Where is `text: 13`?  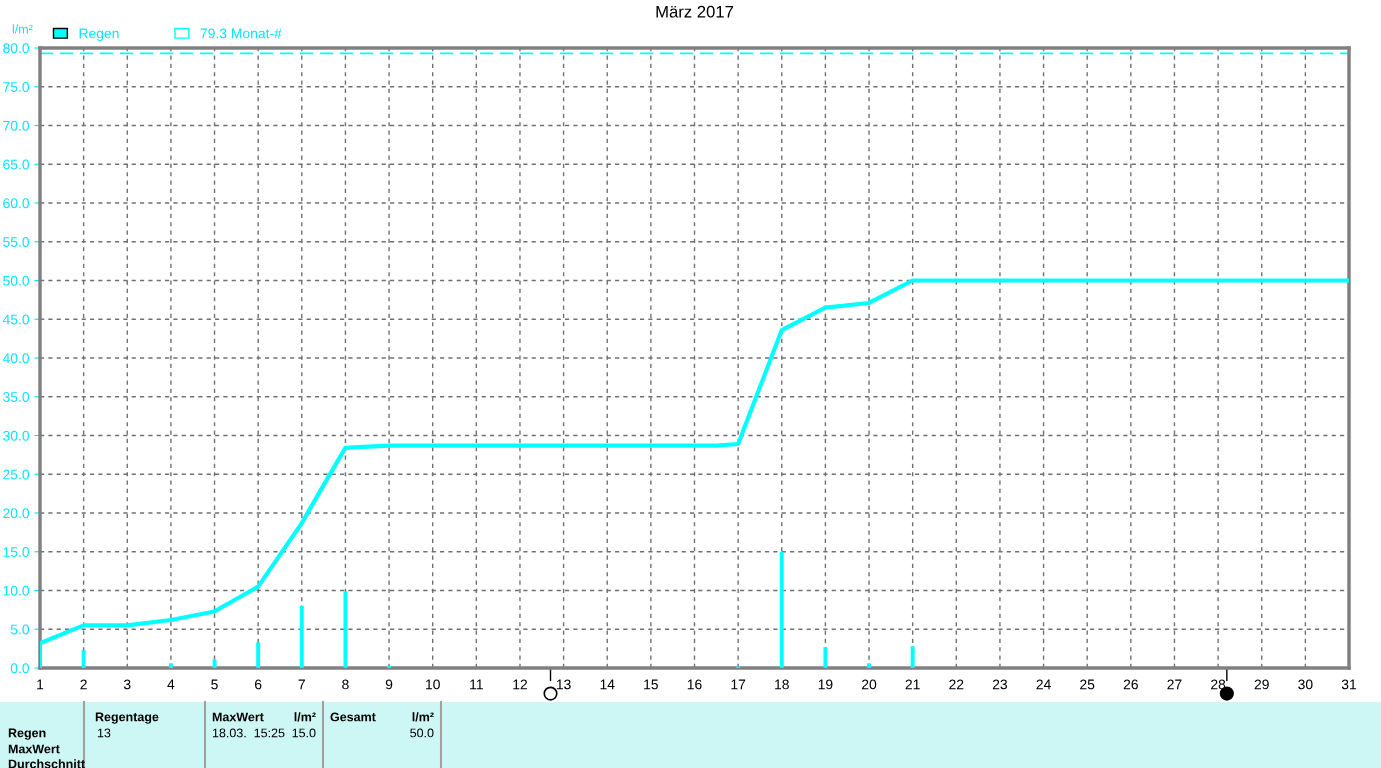
text: 13 is located at coordinates (104, 733).